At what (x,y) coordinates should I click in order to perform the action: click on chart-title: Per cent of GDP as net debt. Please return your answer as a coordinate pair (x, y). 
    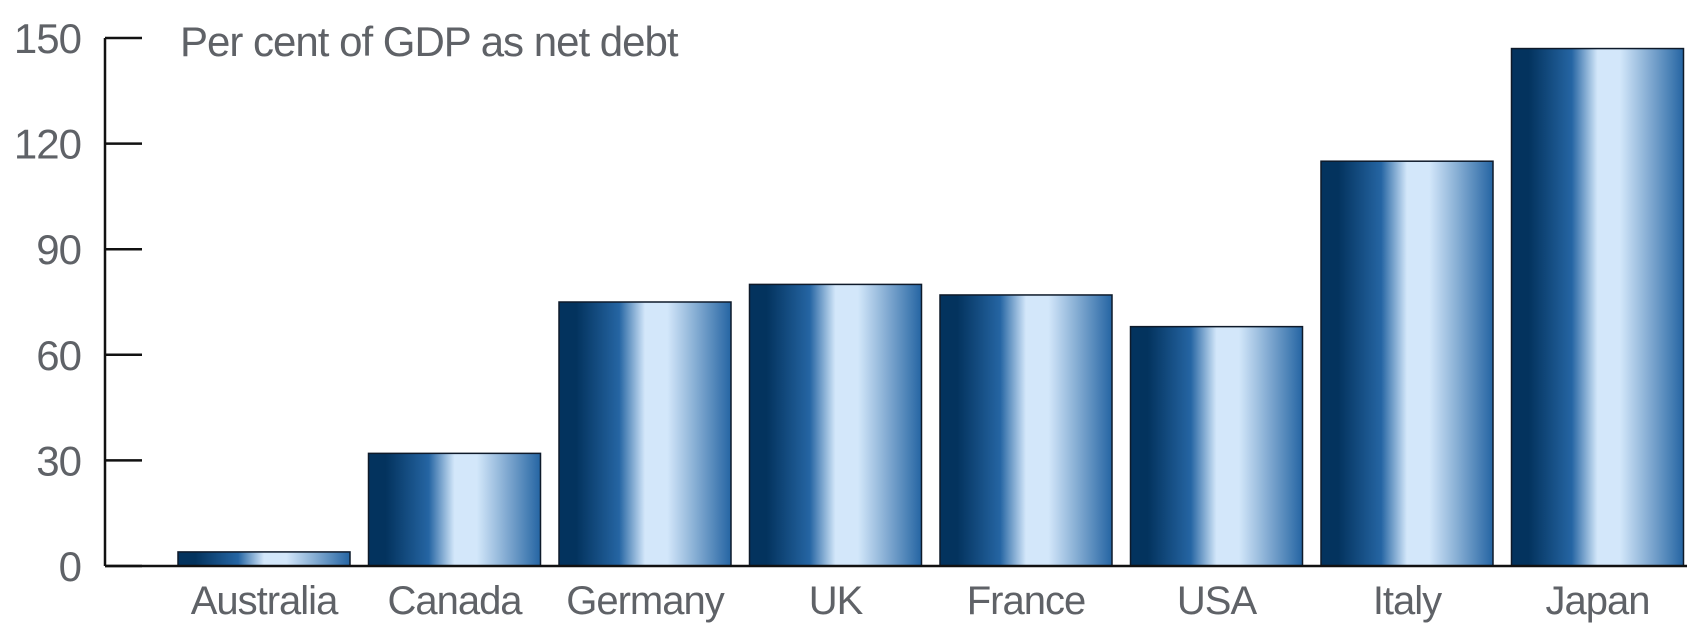
    Looking at the image, I should click on (429, 41).